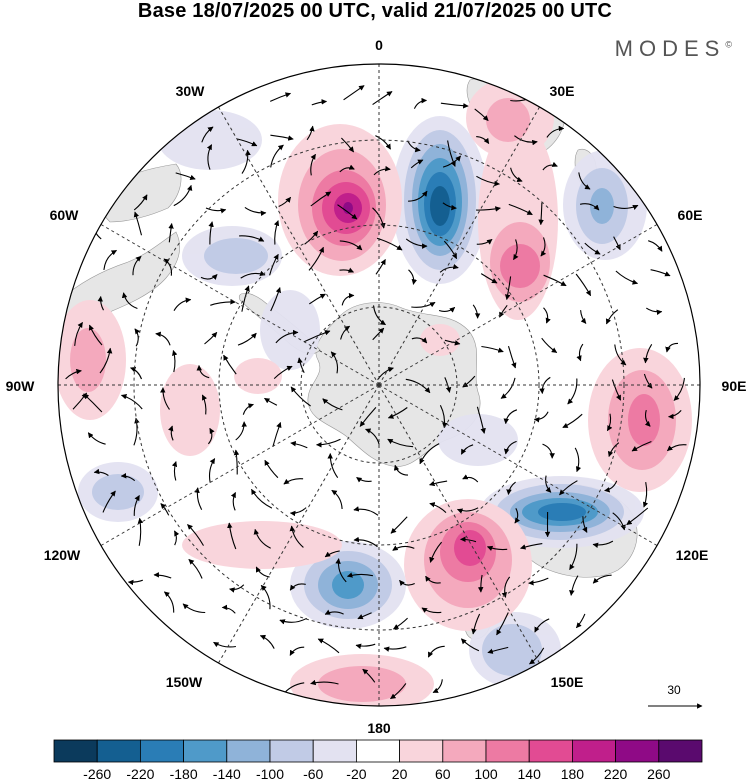 The height and width of the screenshot is (783, 750). I want to click on colorbar-tick-label: -20, so click(356, 774).